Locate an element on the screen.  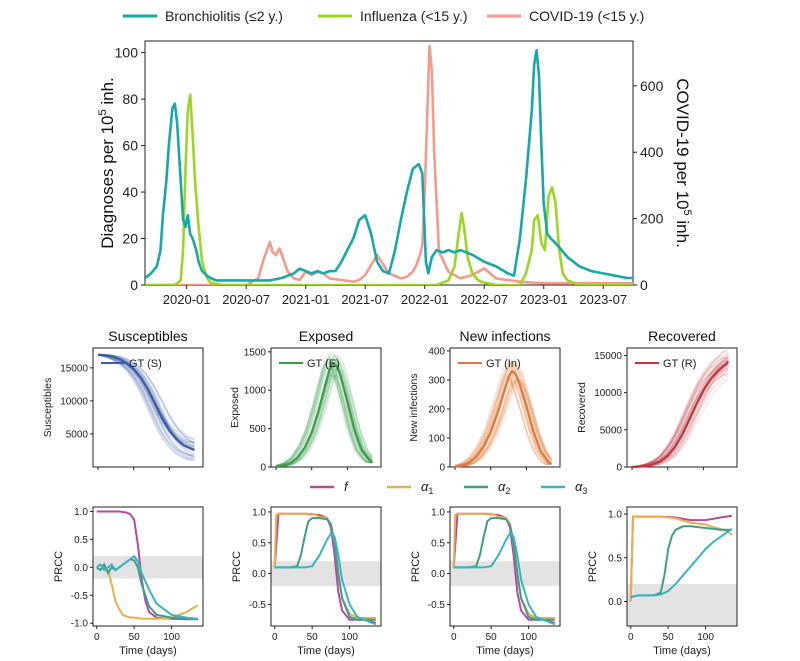
x-tick-label: 0 is located at coordinates (97, 637).